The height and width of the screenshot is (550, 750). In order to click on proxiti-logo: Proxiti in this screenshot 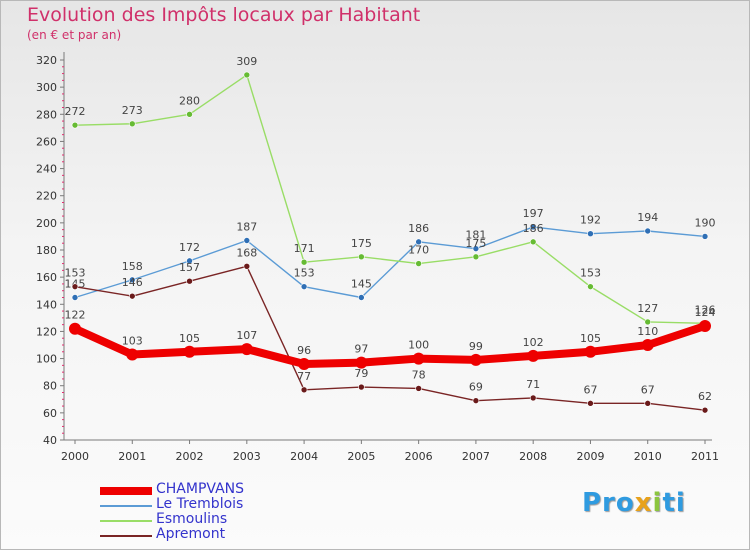, I will do `click(634, 503)`.